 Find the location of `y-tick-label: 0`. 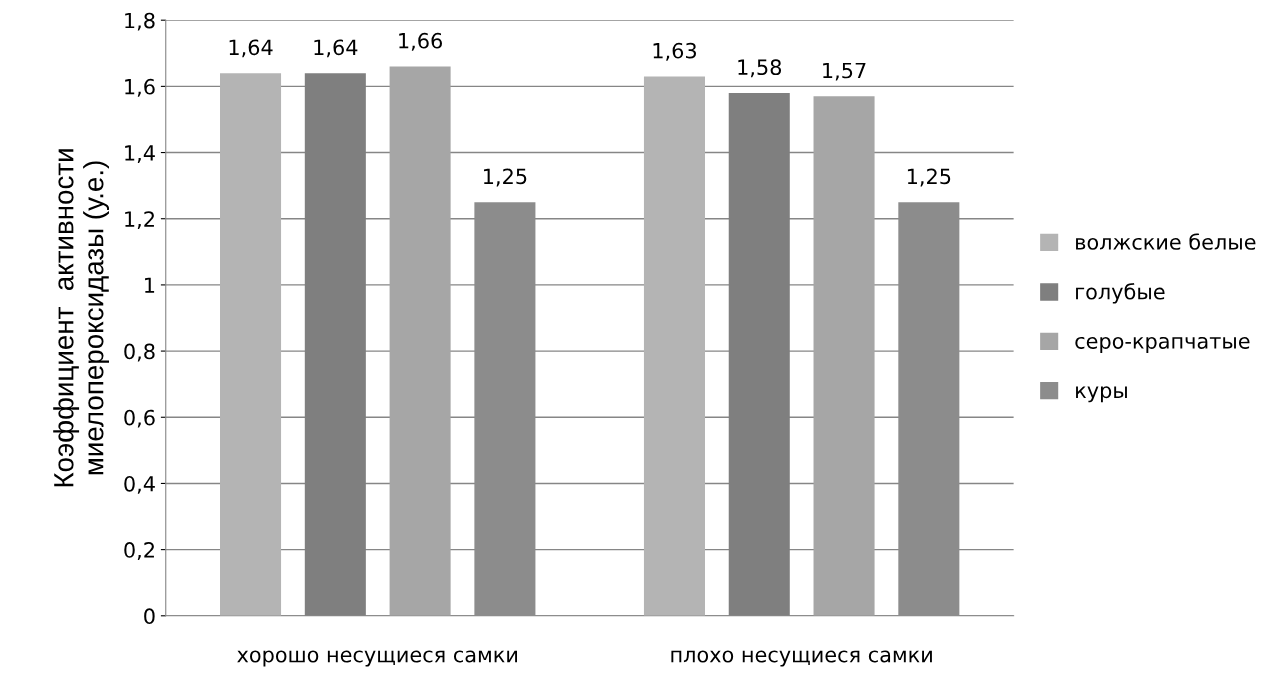

y-tick-label: 0 is located at coordinates (149, 616).